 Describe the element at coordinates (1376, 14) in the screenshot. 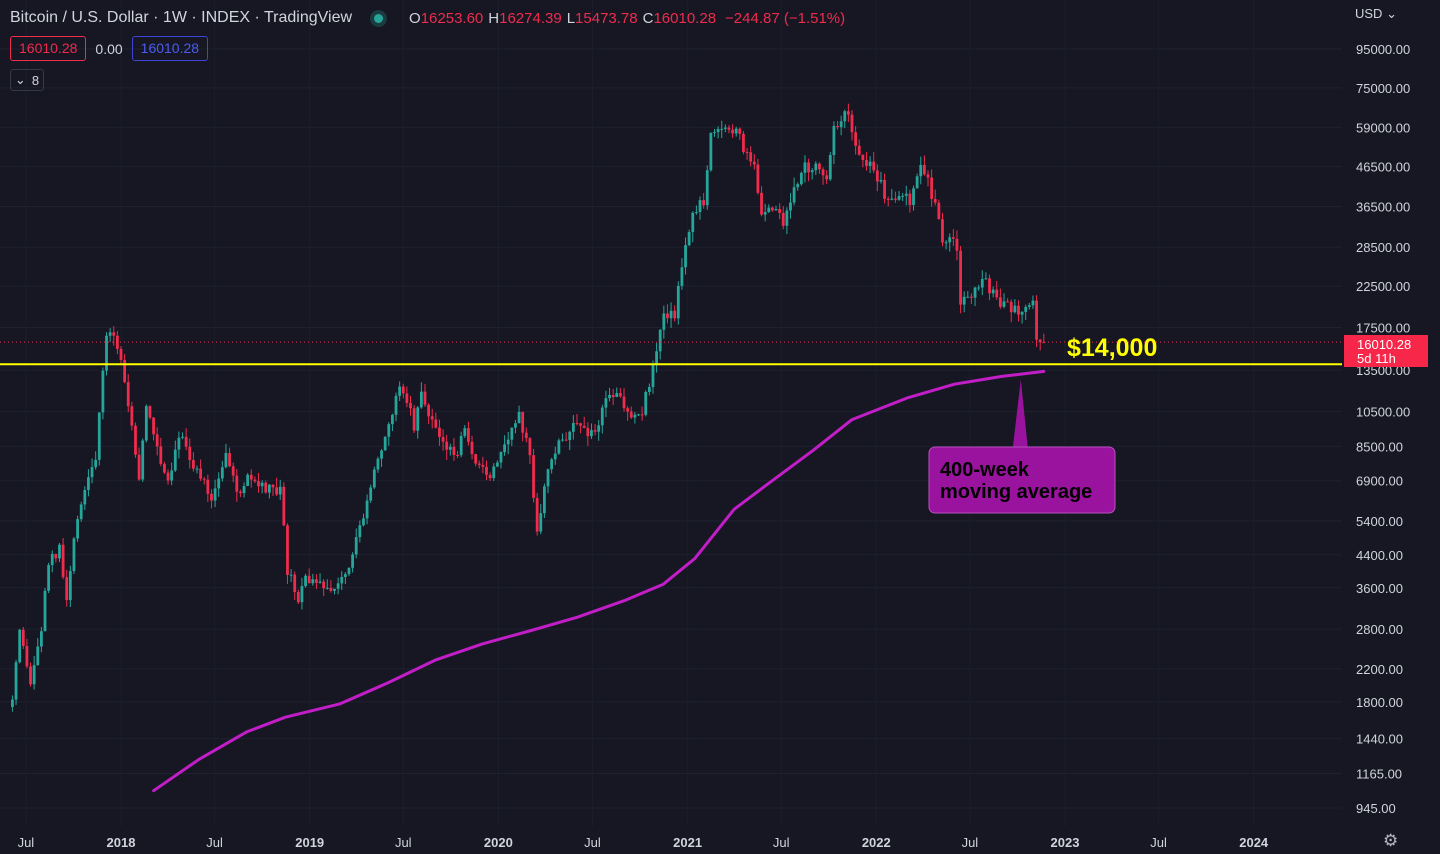

I see `currency-selector: USD ⌄` at that location.